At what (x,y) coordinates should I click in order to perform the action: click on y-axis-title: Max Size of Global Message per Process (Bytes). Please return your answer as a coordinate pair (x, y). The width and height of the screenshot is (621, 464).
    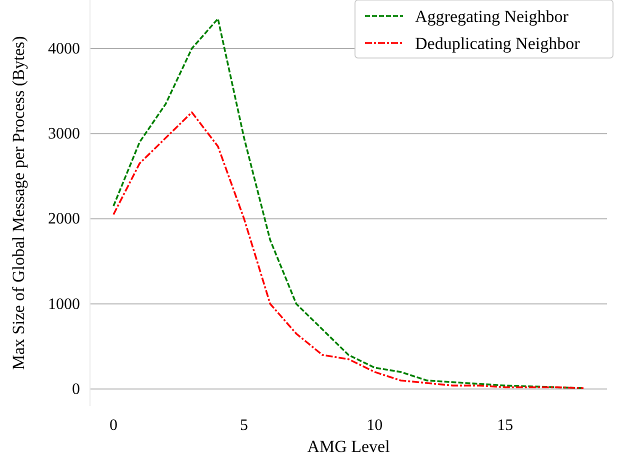
    Looking at the image, I should click on (18, 203).